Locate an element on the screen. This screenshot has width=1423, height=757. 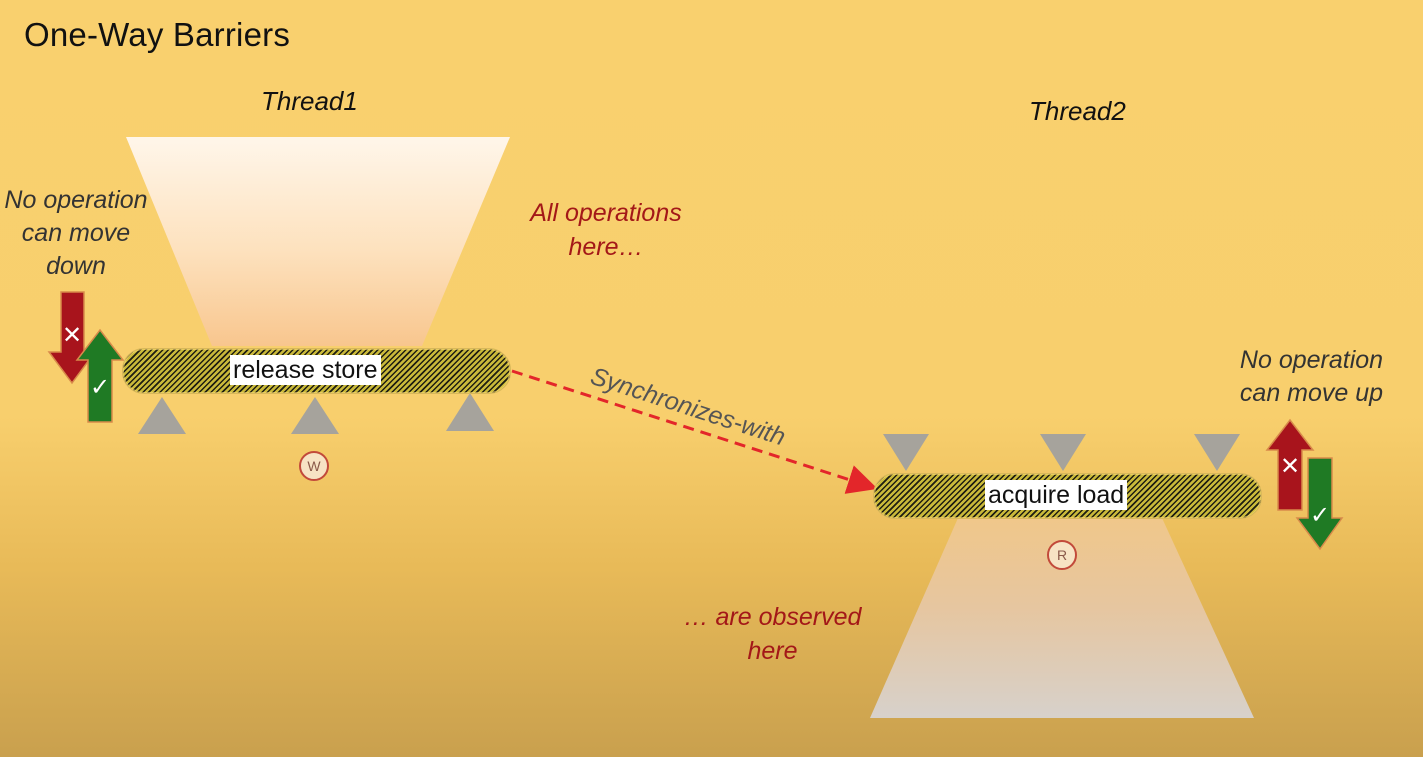
thread1-triangle-left is located at coordinates (162, 415).